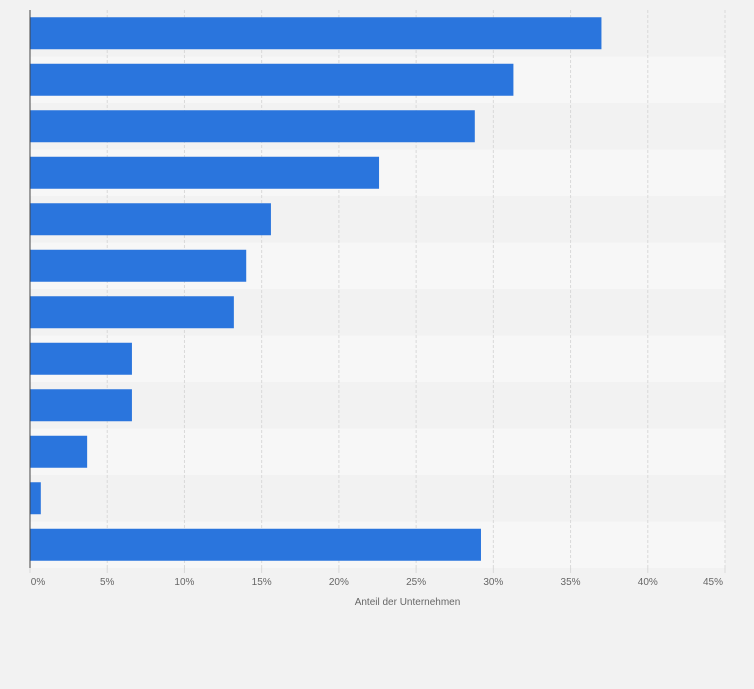 The height and width of the screenshot is (689, 754). Describe the element at coordinates (493, 582) in the screenshot. I see `x-tick-label: 30%` at that location.